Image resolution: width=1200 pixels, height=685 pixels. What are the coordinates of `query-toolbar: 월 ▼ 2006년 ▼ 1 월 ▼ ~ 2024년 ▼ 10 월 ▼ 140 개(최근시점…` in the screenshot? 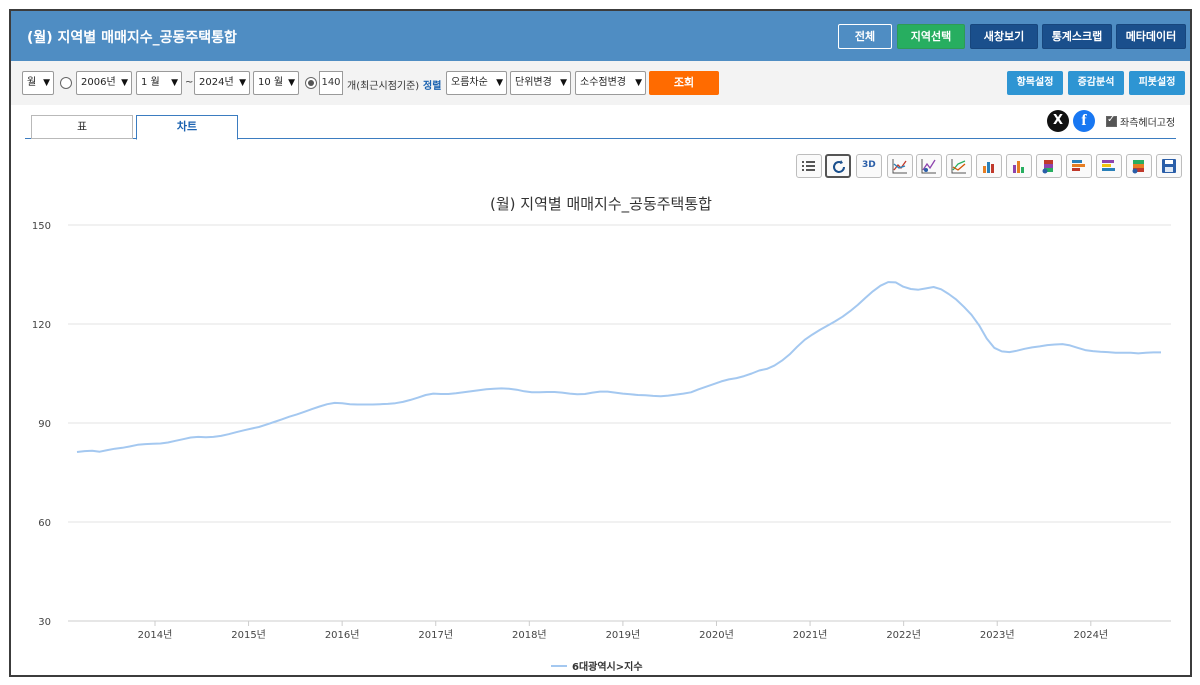 It's located at (600, 83).